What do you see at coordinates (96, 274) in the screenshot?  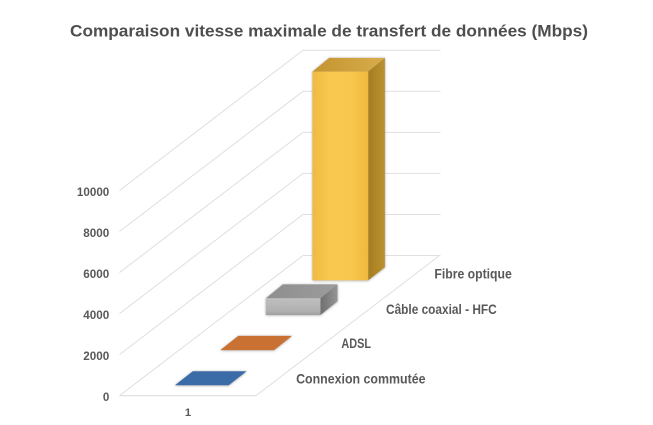 I see `svg-text: 6000` at bounding box center [96, 274].